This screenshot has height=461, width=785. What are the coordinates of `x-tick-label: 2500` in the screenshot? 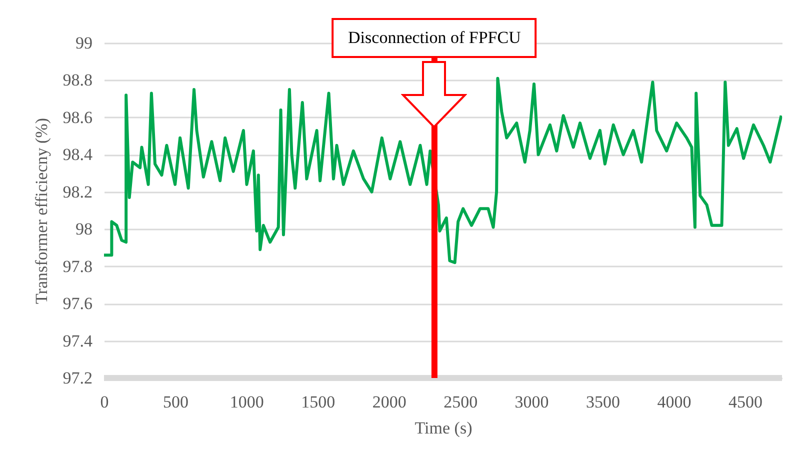 It's located at (461, 402).